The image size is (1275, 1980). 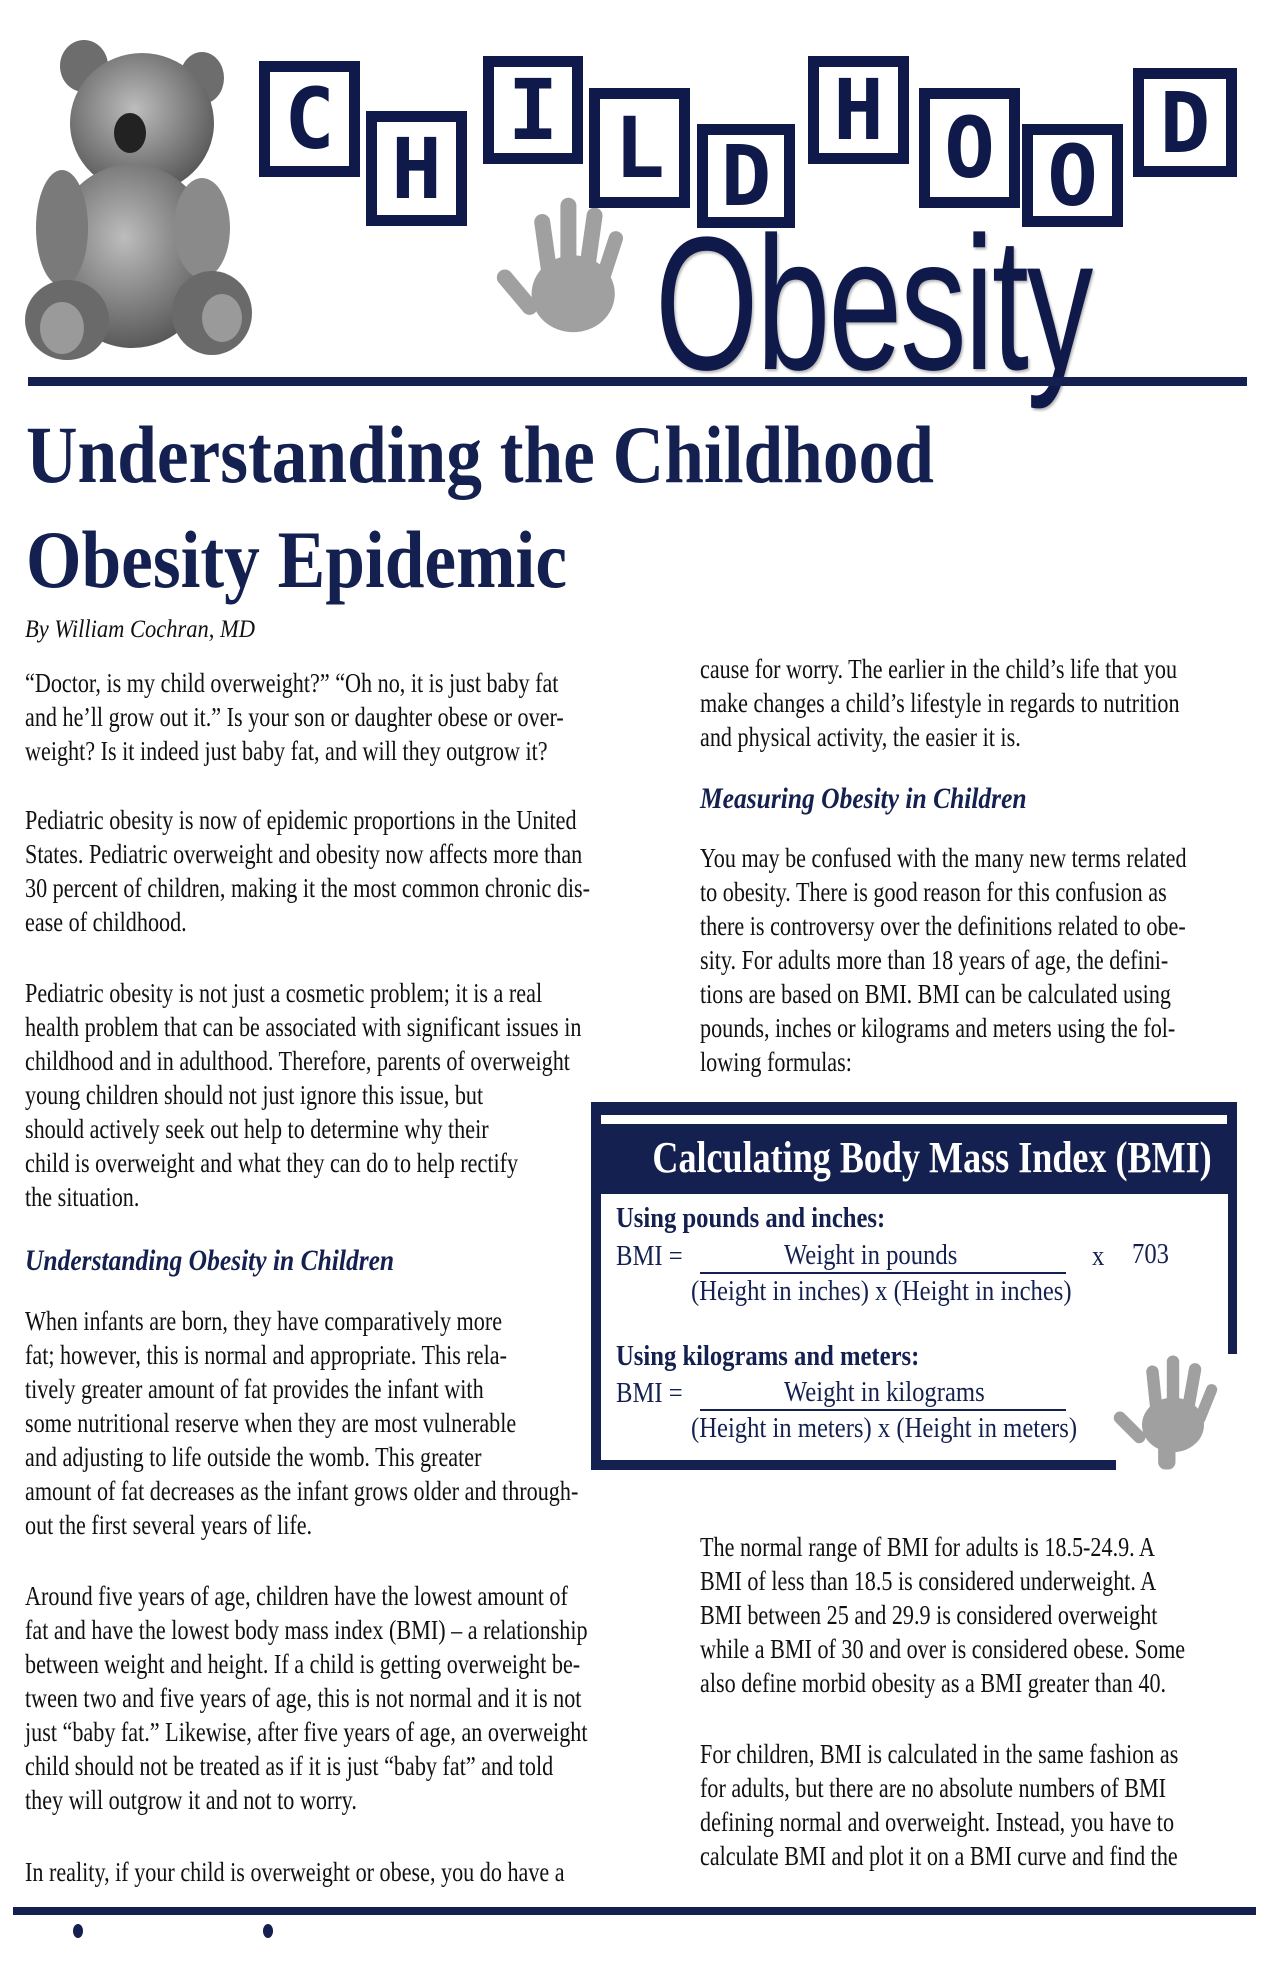 What do you see at coordinates (884, 1392) in the screenshot?
I see `metric-numerator: Weight in kilograms` at bounding box center [884, 1392].